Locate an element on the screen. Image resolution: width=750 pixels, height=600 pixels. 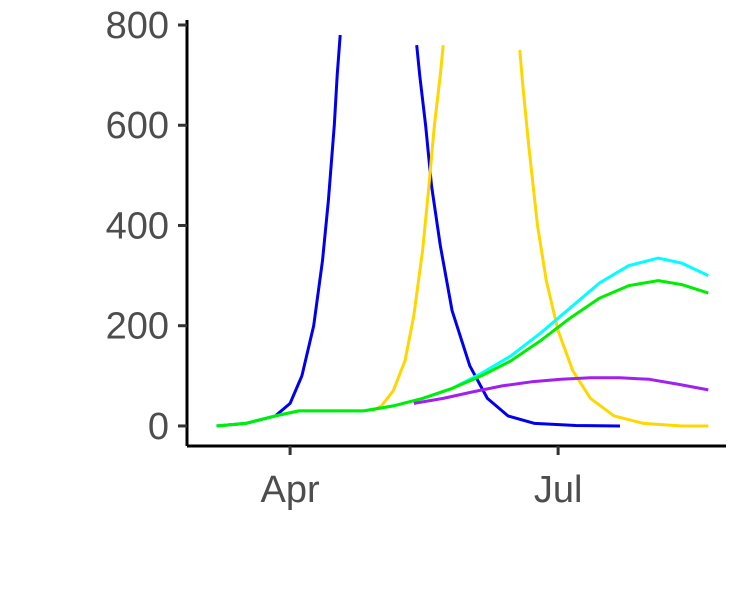
y-tick-label: 600 is located at coordinates (137, 126).